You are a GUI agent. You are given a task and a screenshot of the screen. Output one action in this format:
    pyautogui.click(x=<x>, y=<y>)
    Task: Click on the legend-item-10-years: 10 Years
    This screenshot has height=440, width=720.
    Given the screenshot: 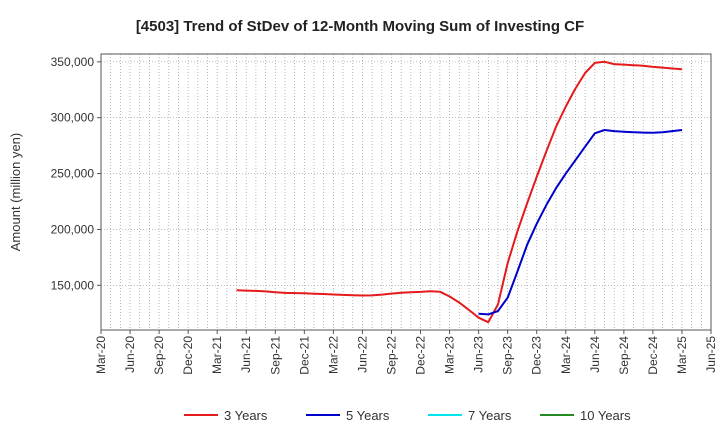 What is the action you would take?
    pyautogui.click(x=585, y=415)
    